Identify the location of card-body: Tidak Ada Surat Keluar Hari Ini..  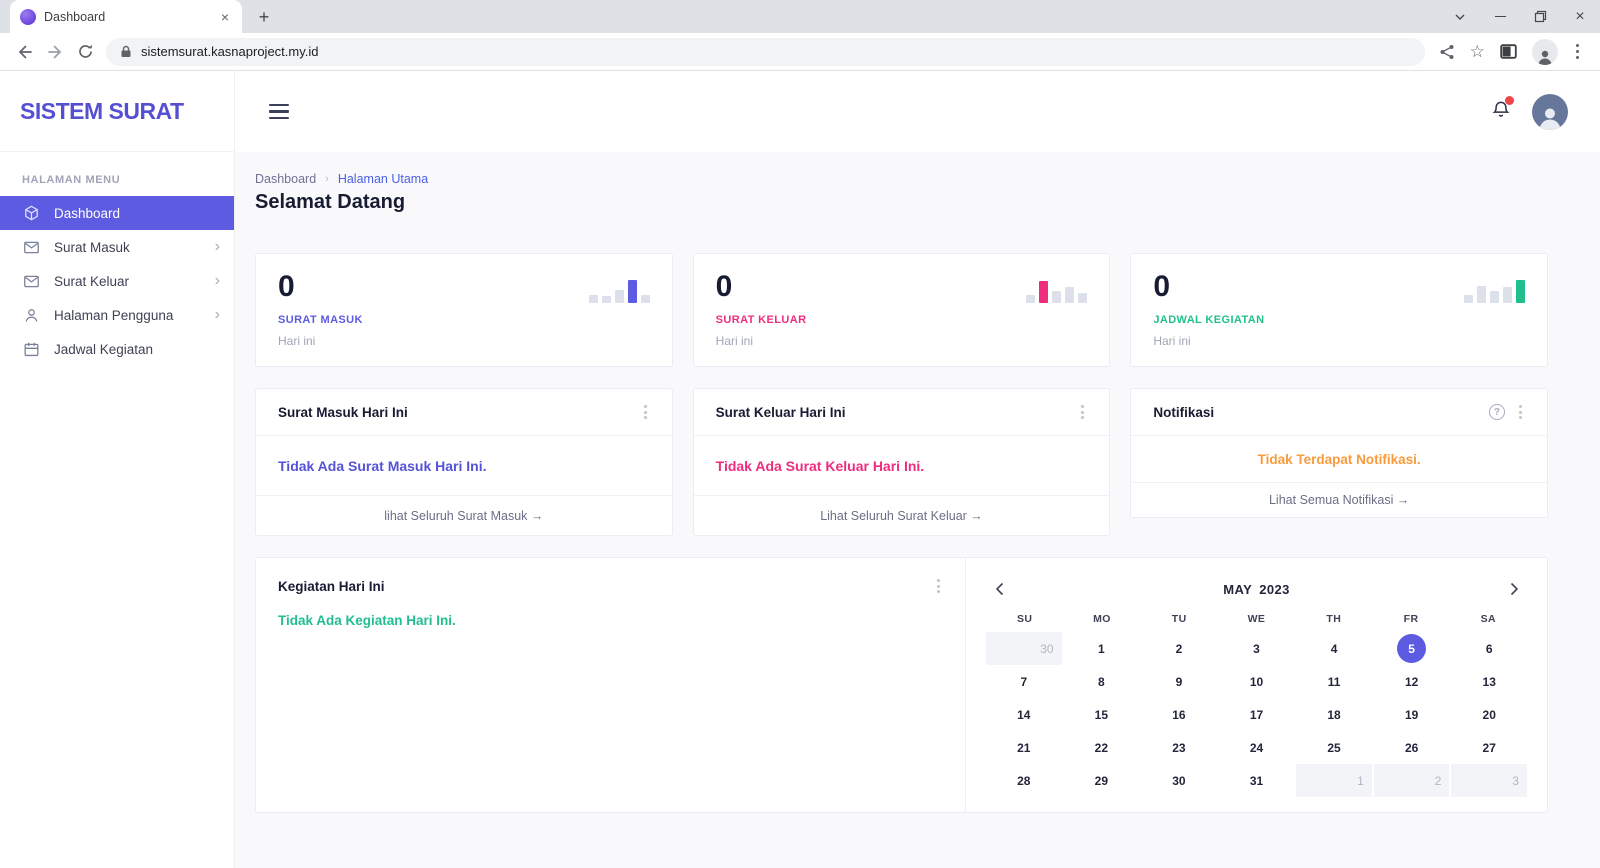
(901, 466).